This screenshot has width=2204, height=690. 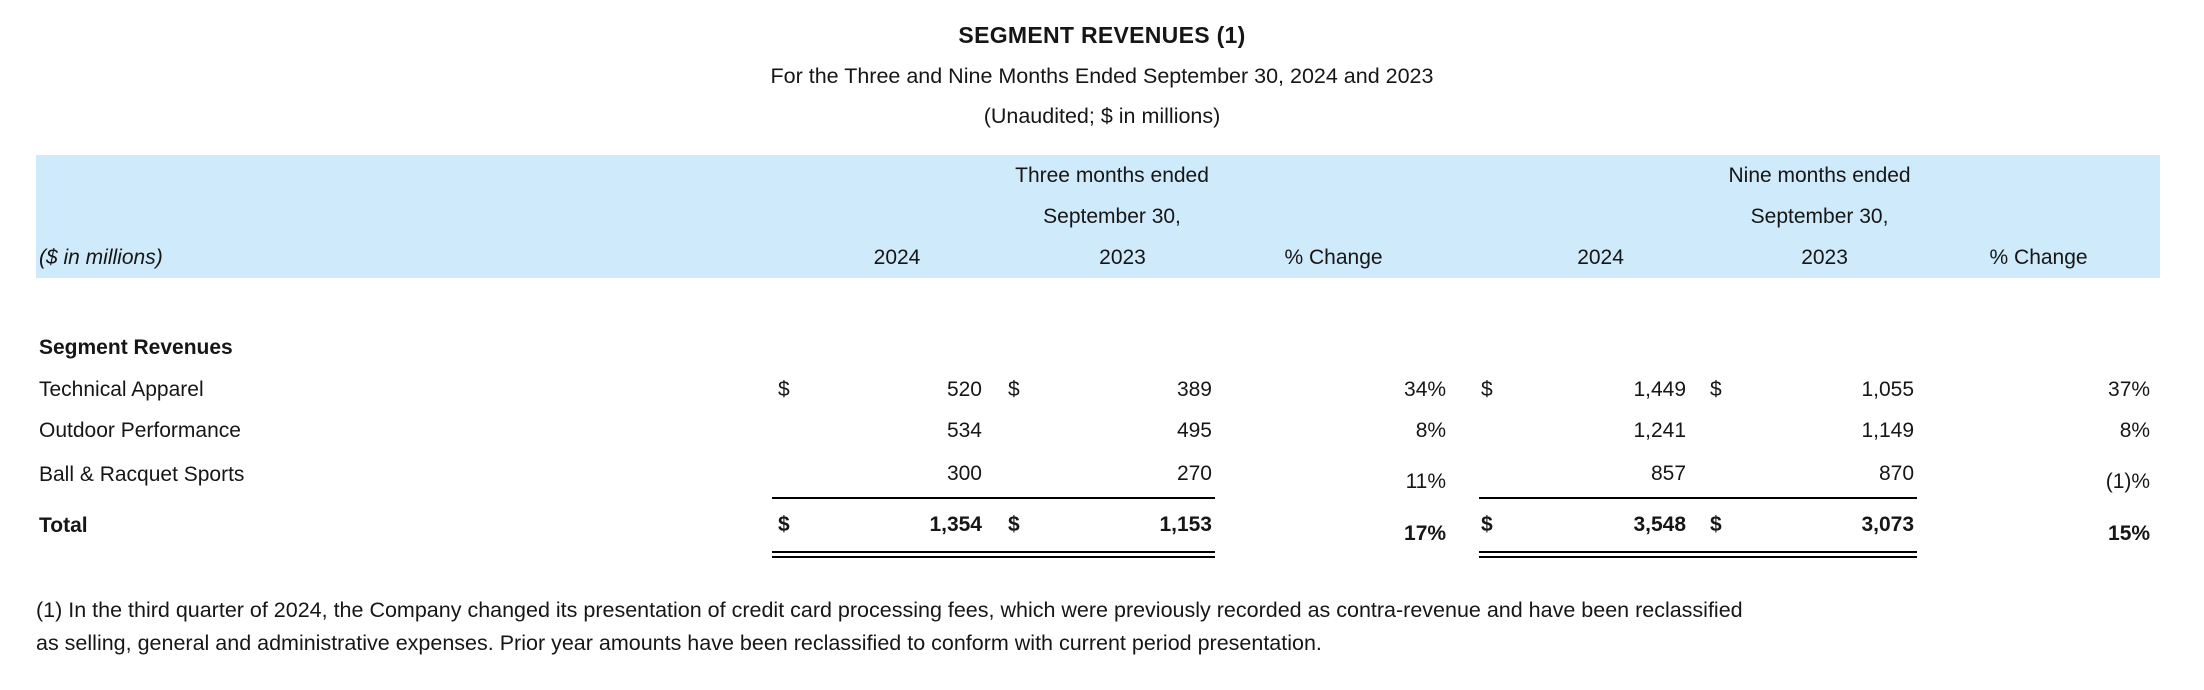 I want to click on section-header-row: Segment Revenues, so click(x=1098, y=348).